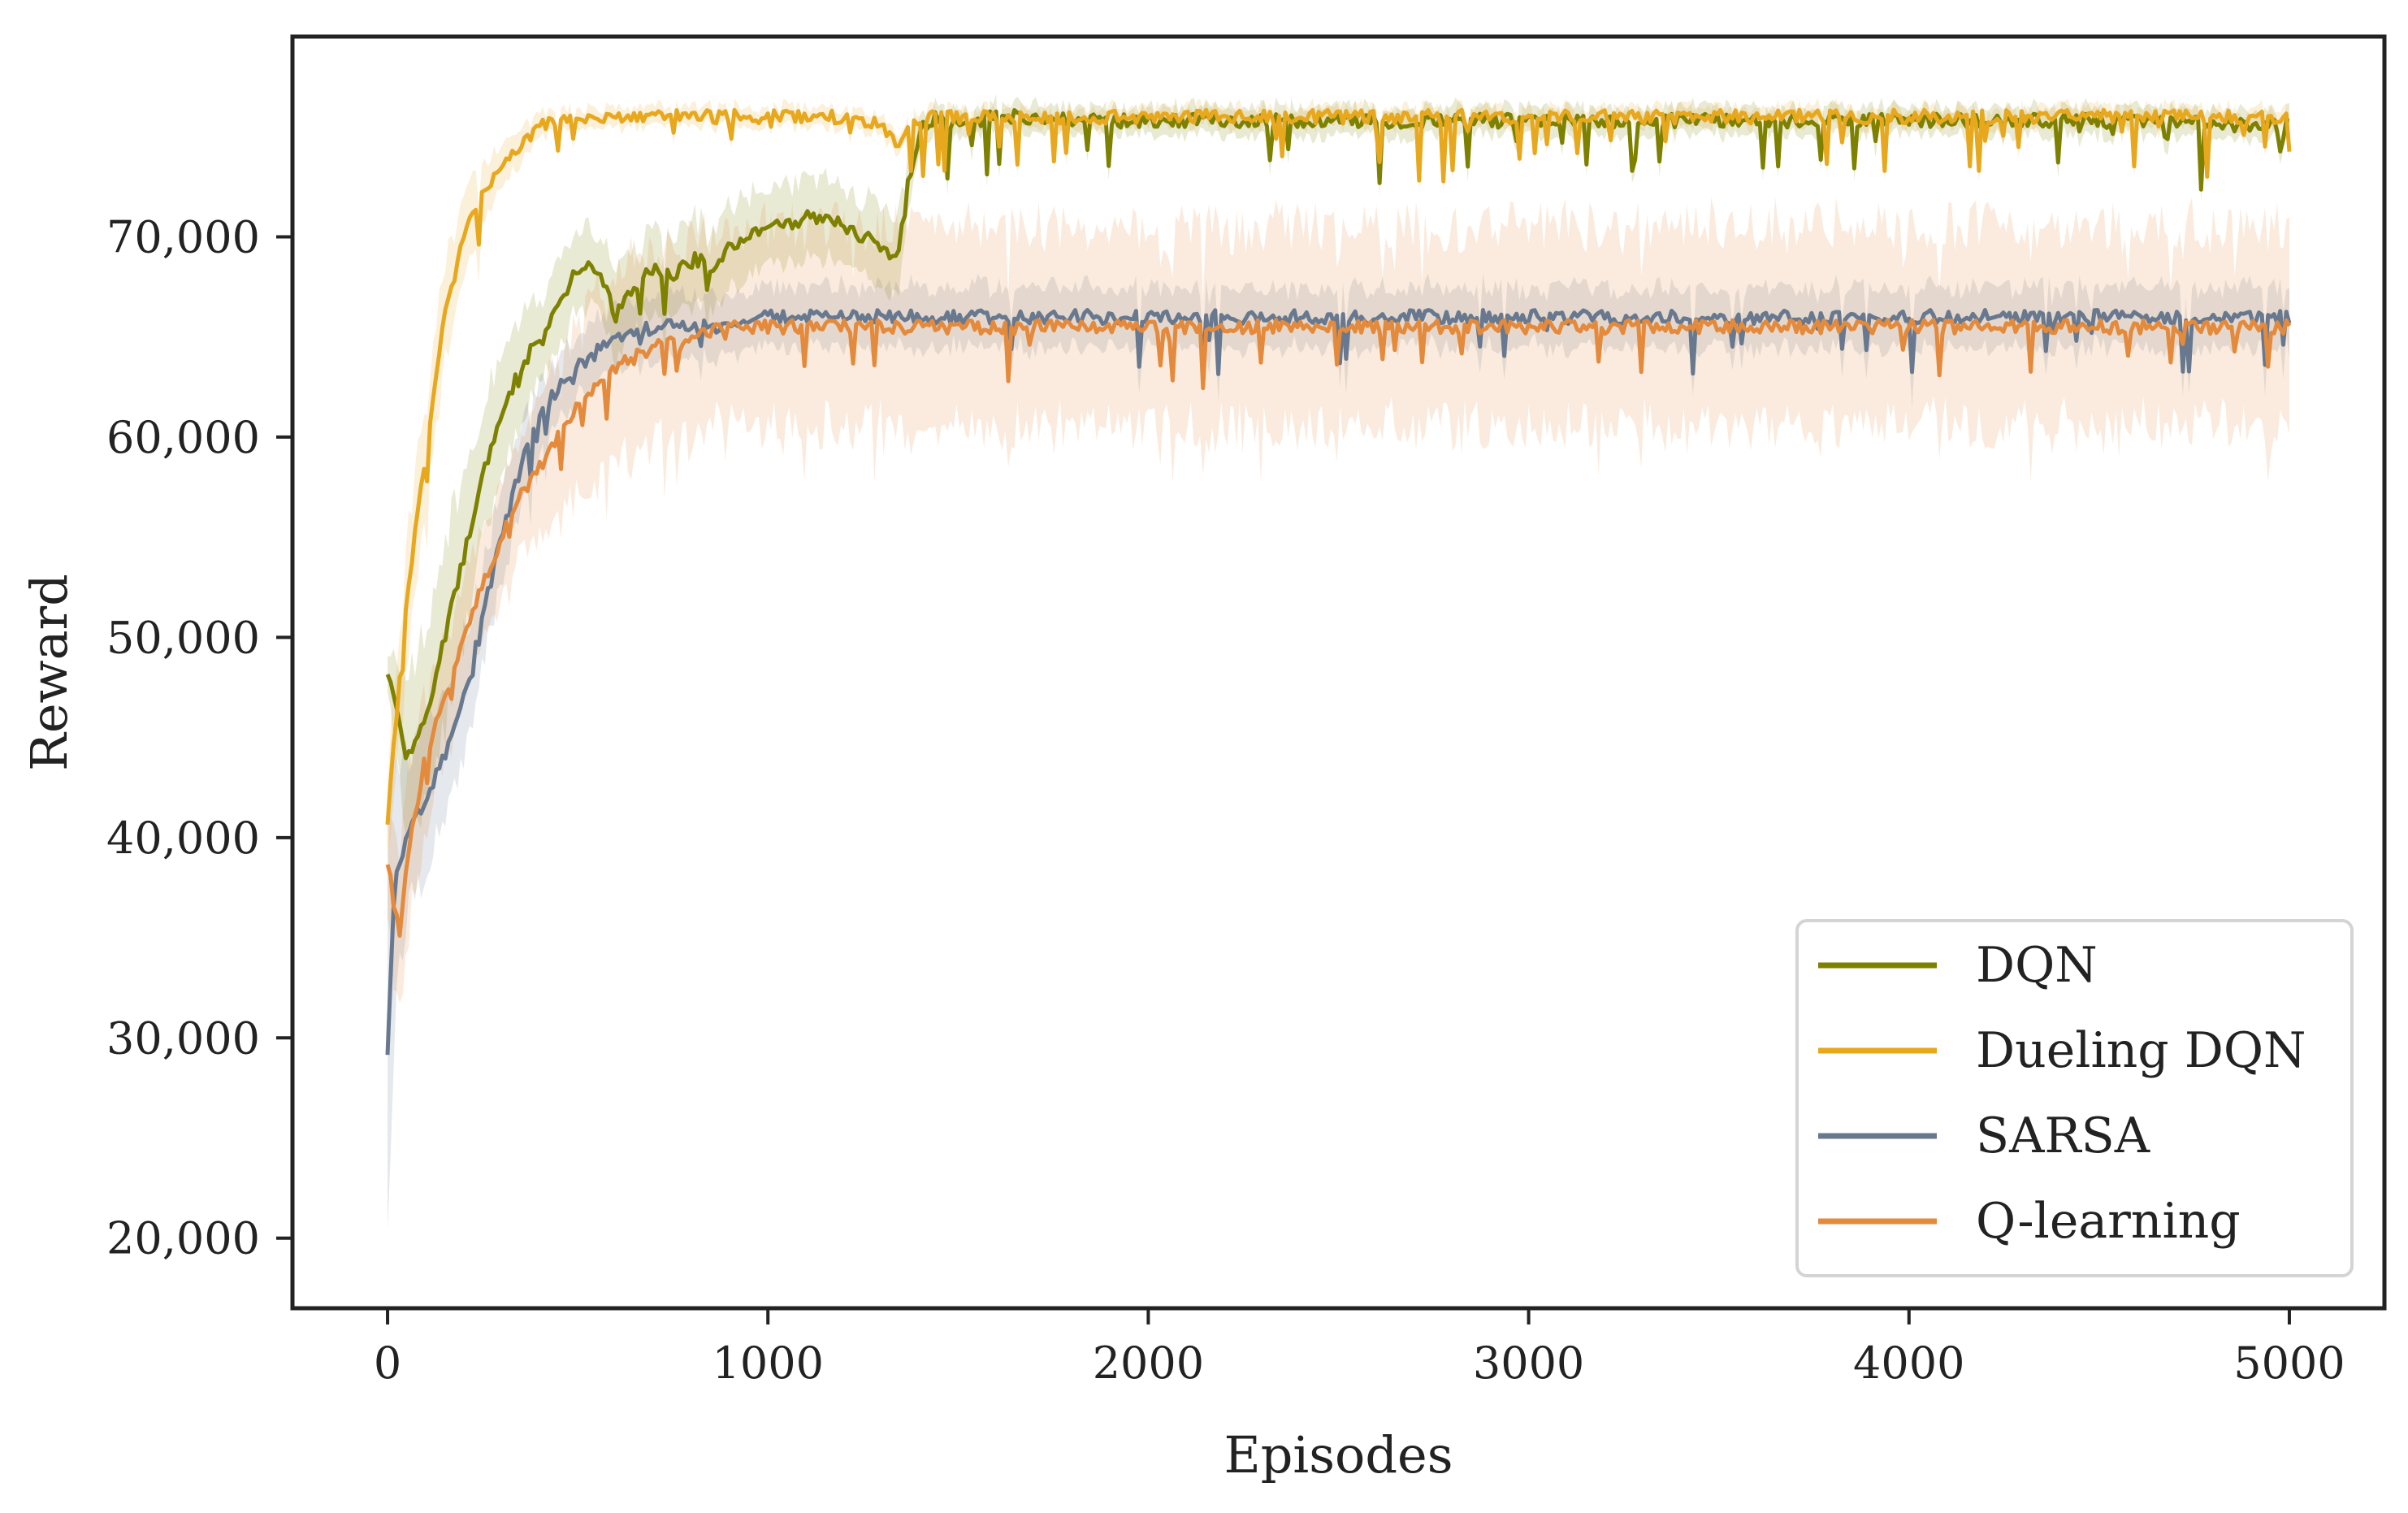 The height and width of the screenshot is (1513, 2408). What do you see at coordinates (2141, 1050) in the screenshot?
I see `legend-label-dueling-dqn: Dueling DQN` at bounding box center [2141, 1050].